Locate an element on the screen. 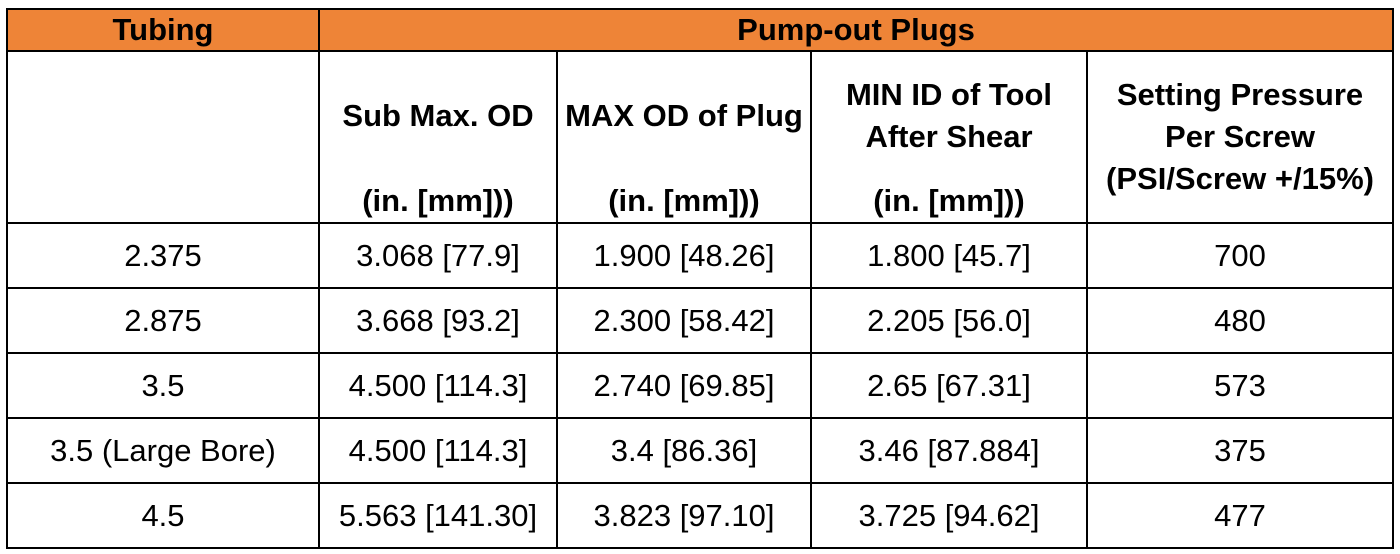 This screenshot has width=1400, height=554. unit-header-row: (in. [mm])) (in. [mm])) (in. [mm])) is located at coordinates (700, 201).